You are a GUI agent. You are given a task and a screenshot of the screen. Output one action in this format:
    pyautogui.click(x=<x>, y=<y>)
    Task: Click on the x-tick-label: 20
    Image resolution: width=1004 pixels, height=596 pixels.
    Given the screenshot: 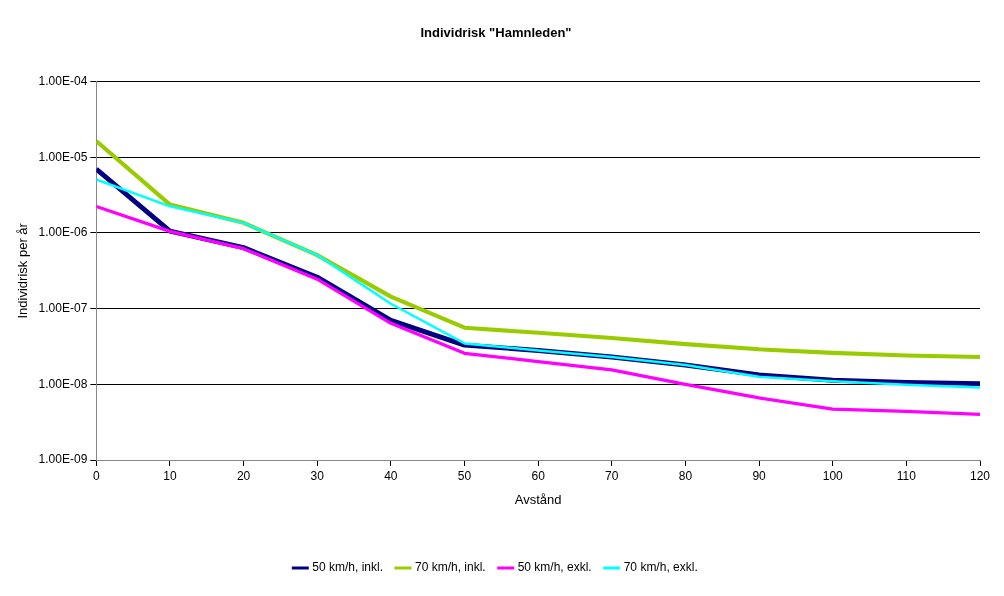 What is the action you would take?
    pyautogui.click(x=243, y=475)
    